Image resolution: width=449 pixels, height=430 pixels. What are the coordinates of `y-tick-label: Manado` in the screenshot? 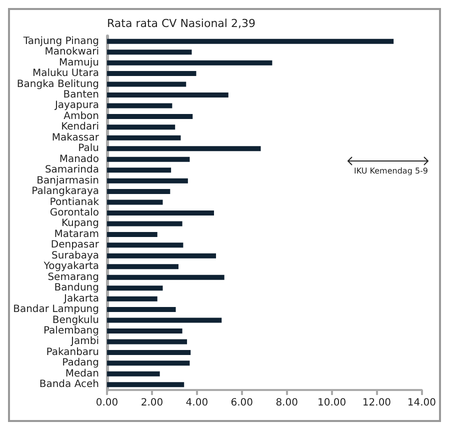 It's located at (79, 159).